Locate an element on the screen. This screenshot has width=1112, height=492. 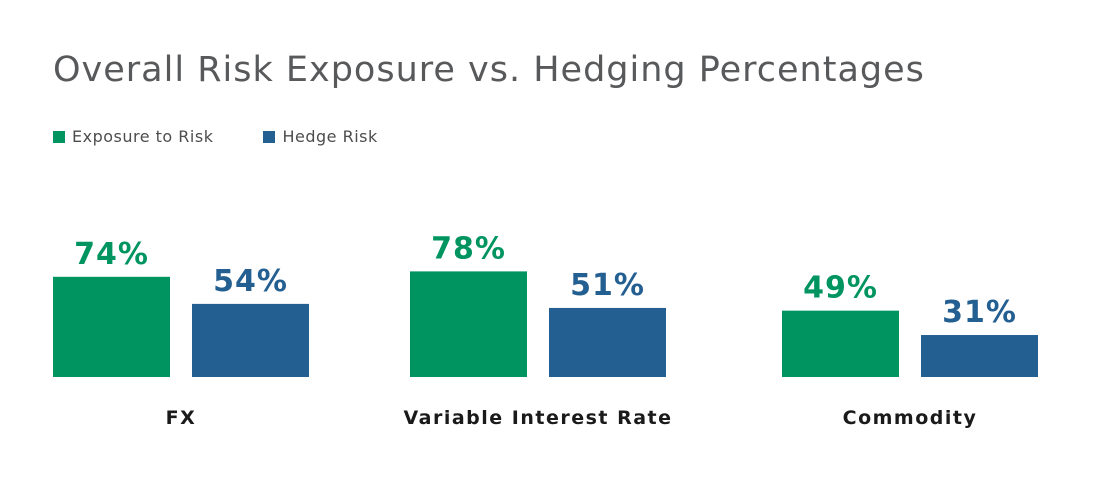
bar-hedge-risk-fx is located at coordinates (250, 340).